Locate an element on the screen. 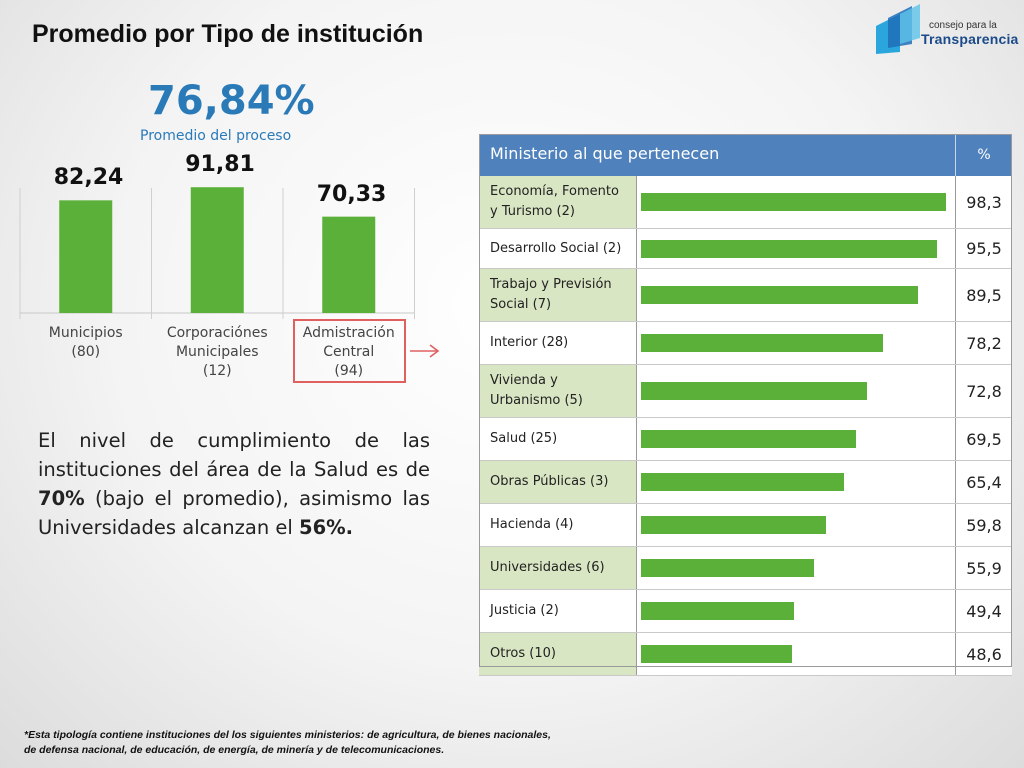 The height and width of the screenshot is (768, 1024). table-row: Justicia (2) 49,4 is located at coordinates (745, 611).